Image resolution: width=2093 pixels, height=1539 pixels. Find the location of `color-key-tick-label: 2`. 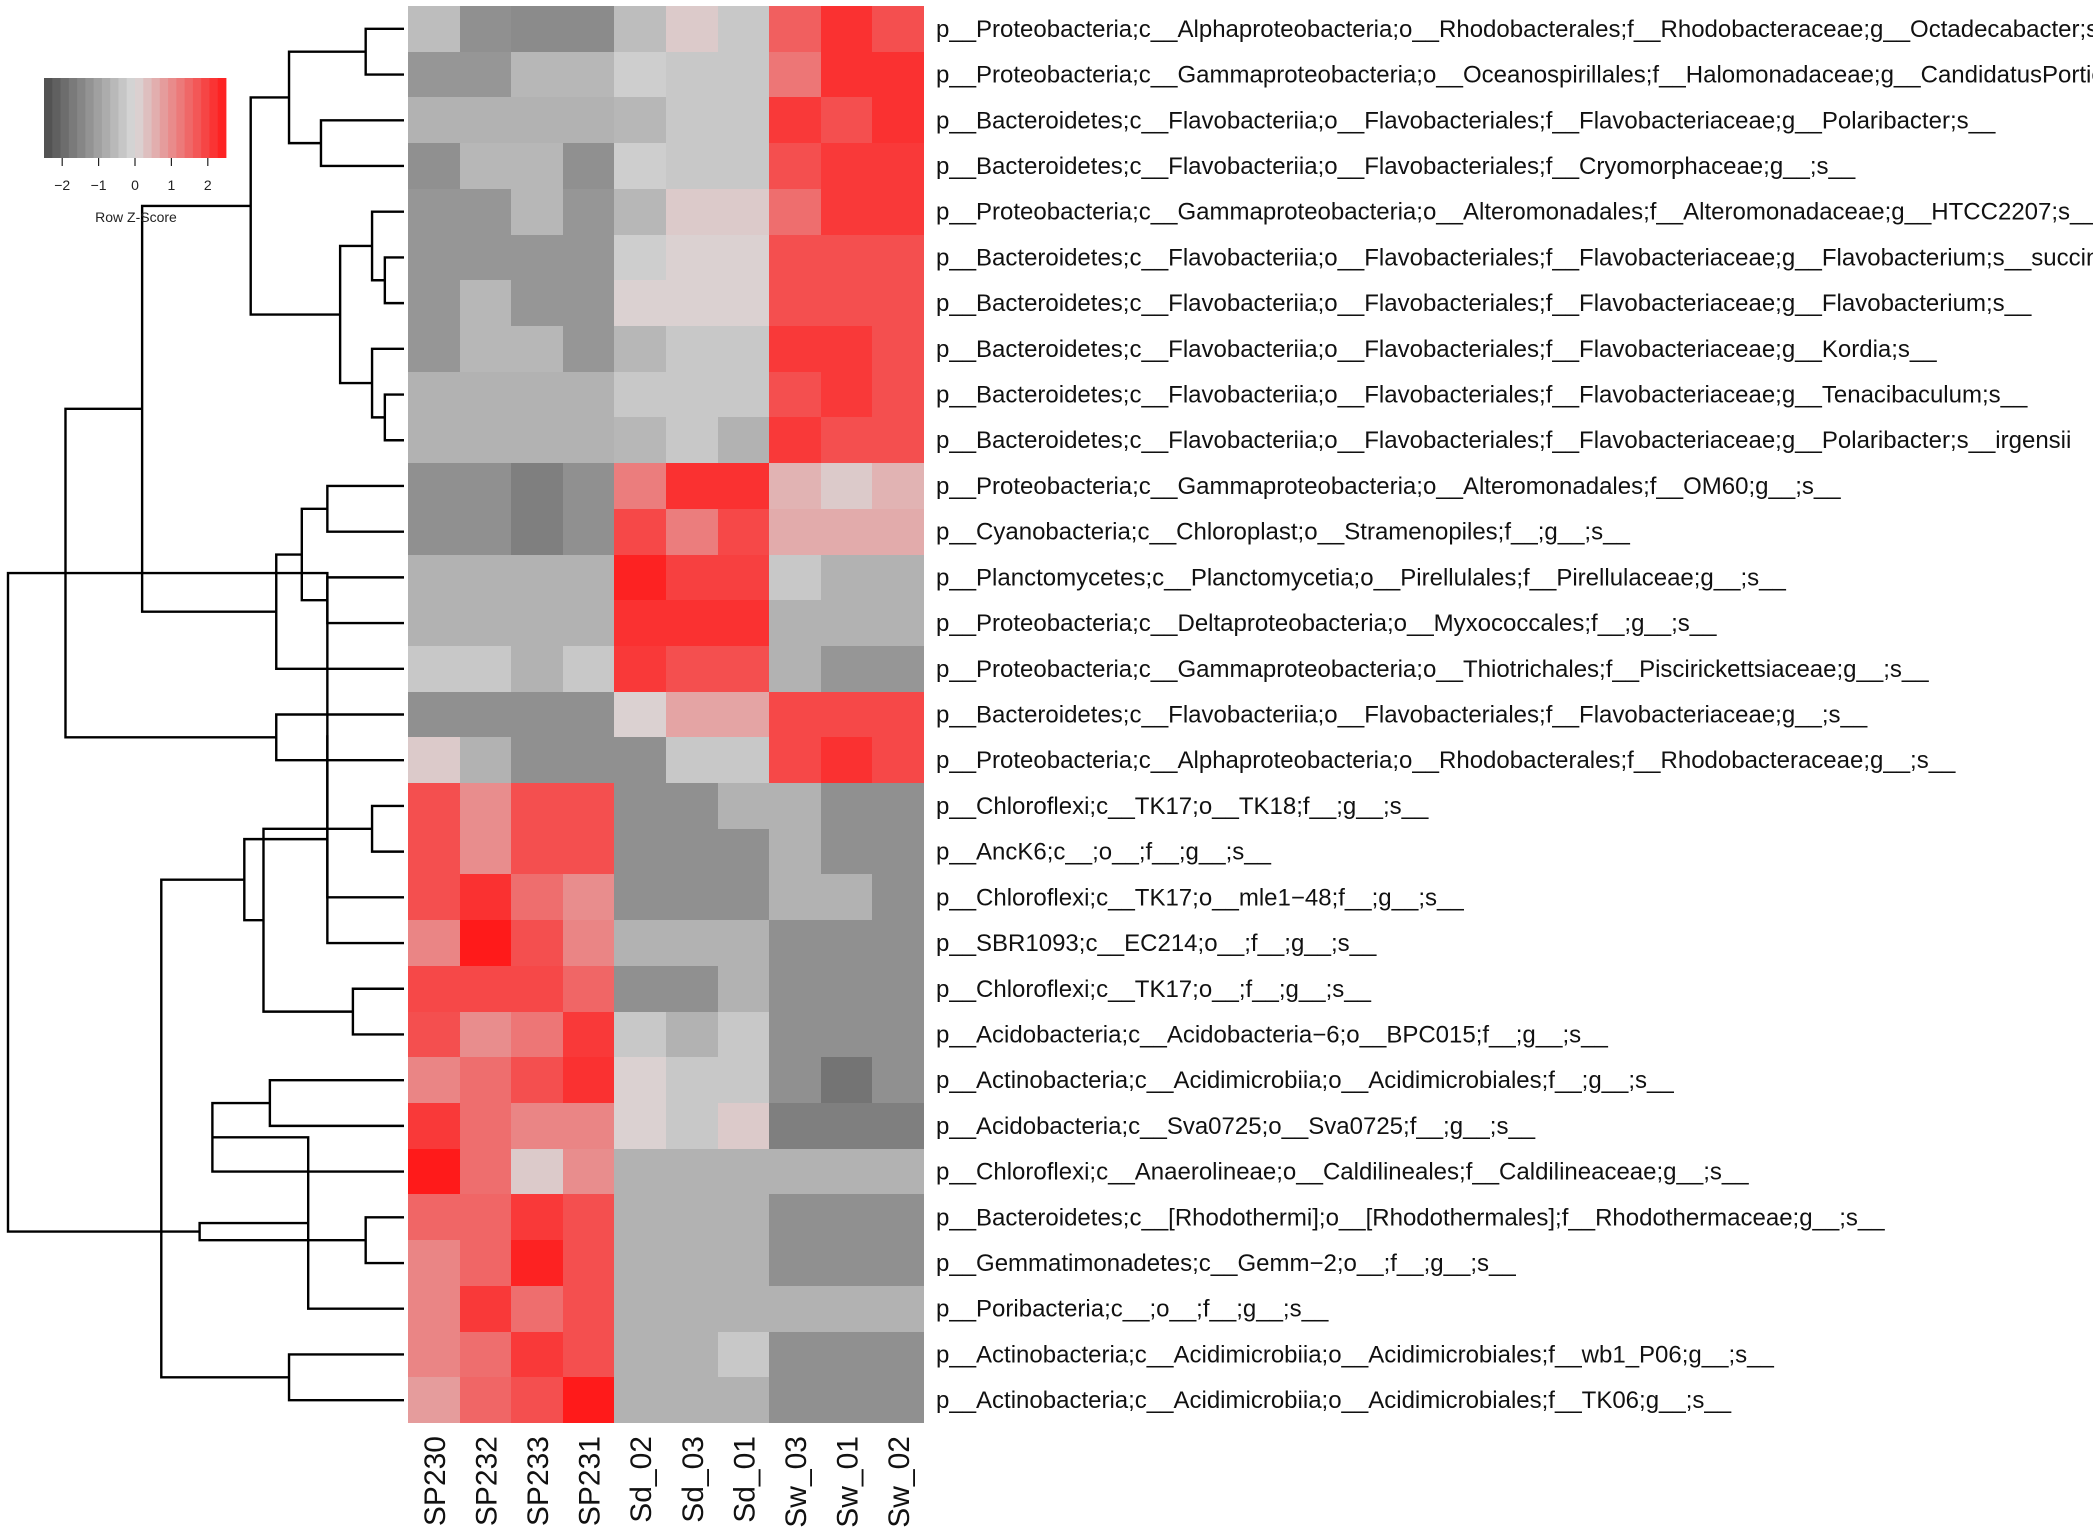

color-key-tick-label: 2 is located at coordinates (208, 185).